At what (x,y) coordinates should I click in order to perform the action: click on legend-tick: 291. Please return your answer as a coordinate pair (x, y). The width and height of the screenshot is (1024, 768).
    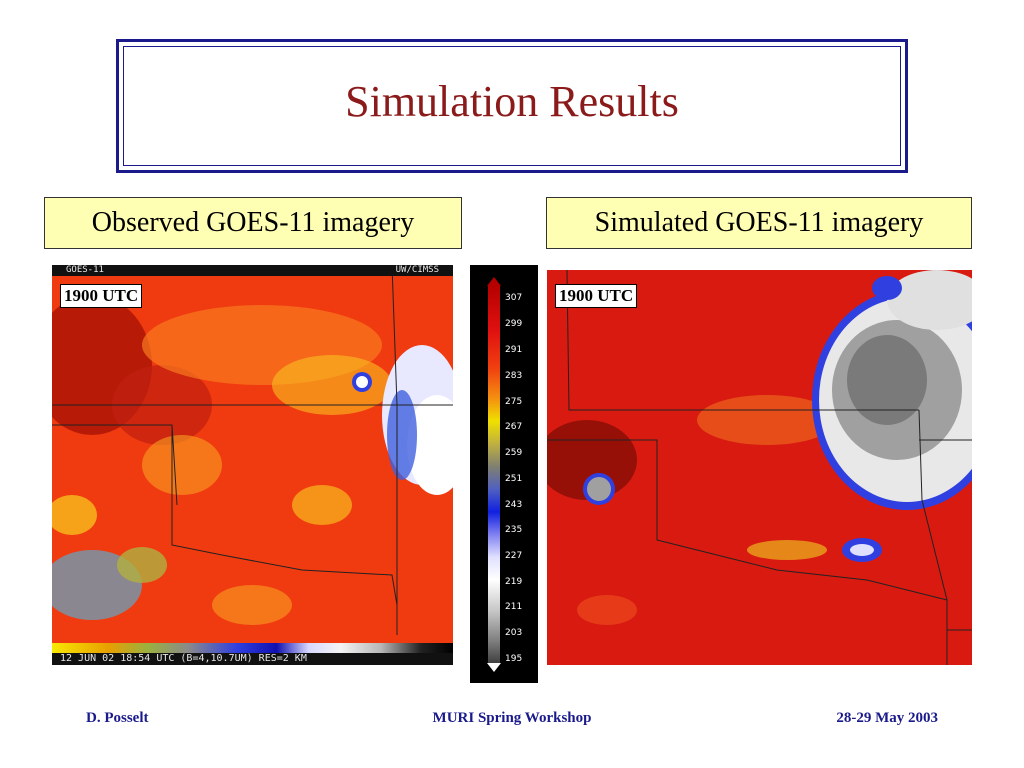
    Looking at the image, I should click on (514, 350).